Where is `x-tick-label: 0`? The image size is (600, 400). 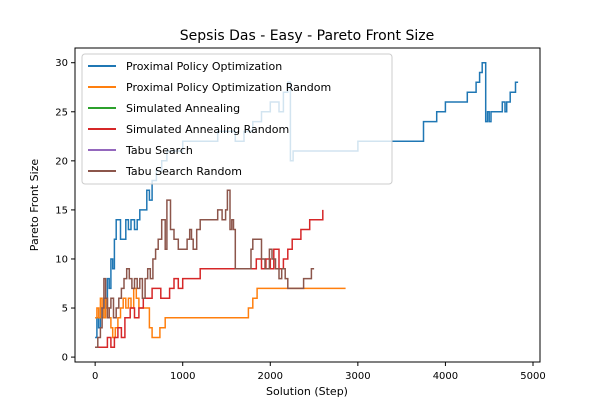
x-tick-label: 0 is located at coordinates (95, 376).